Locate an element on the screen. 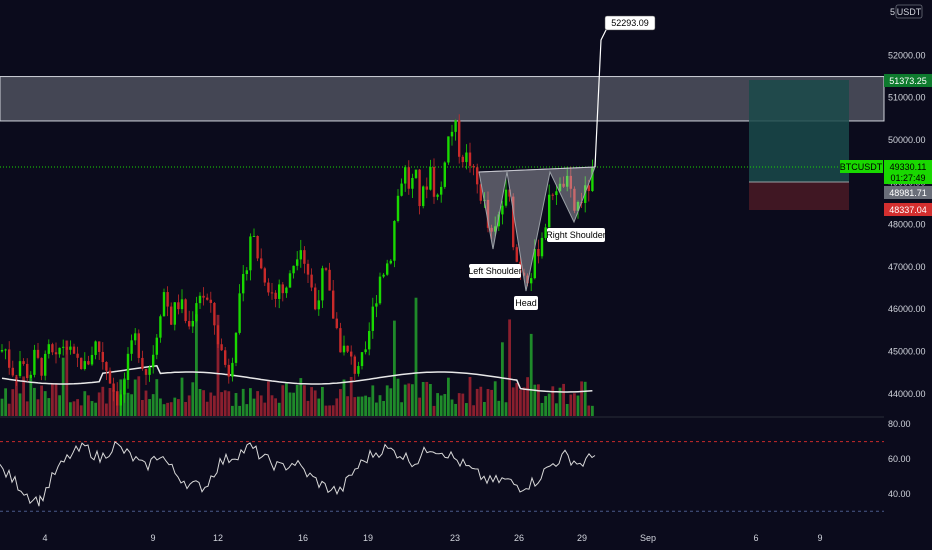 This screenshot has height=550, width=932. currency-label: 5 USDT is located at coordinates (906, 11).